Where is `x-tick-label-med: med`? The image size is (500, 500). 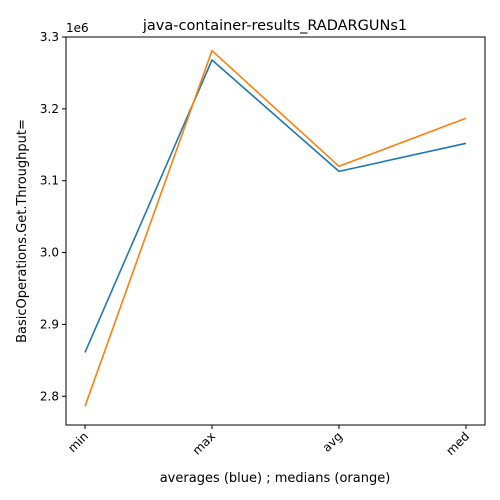 x-tick-label-med: med is located at coordinates (457, 443).